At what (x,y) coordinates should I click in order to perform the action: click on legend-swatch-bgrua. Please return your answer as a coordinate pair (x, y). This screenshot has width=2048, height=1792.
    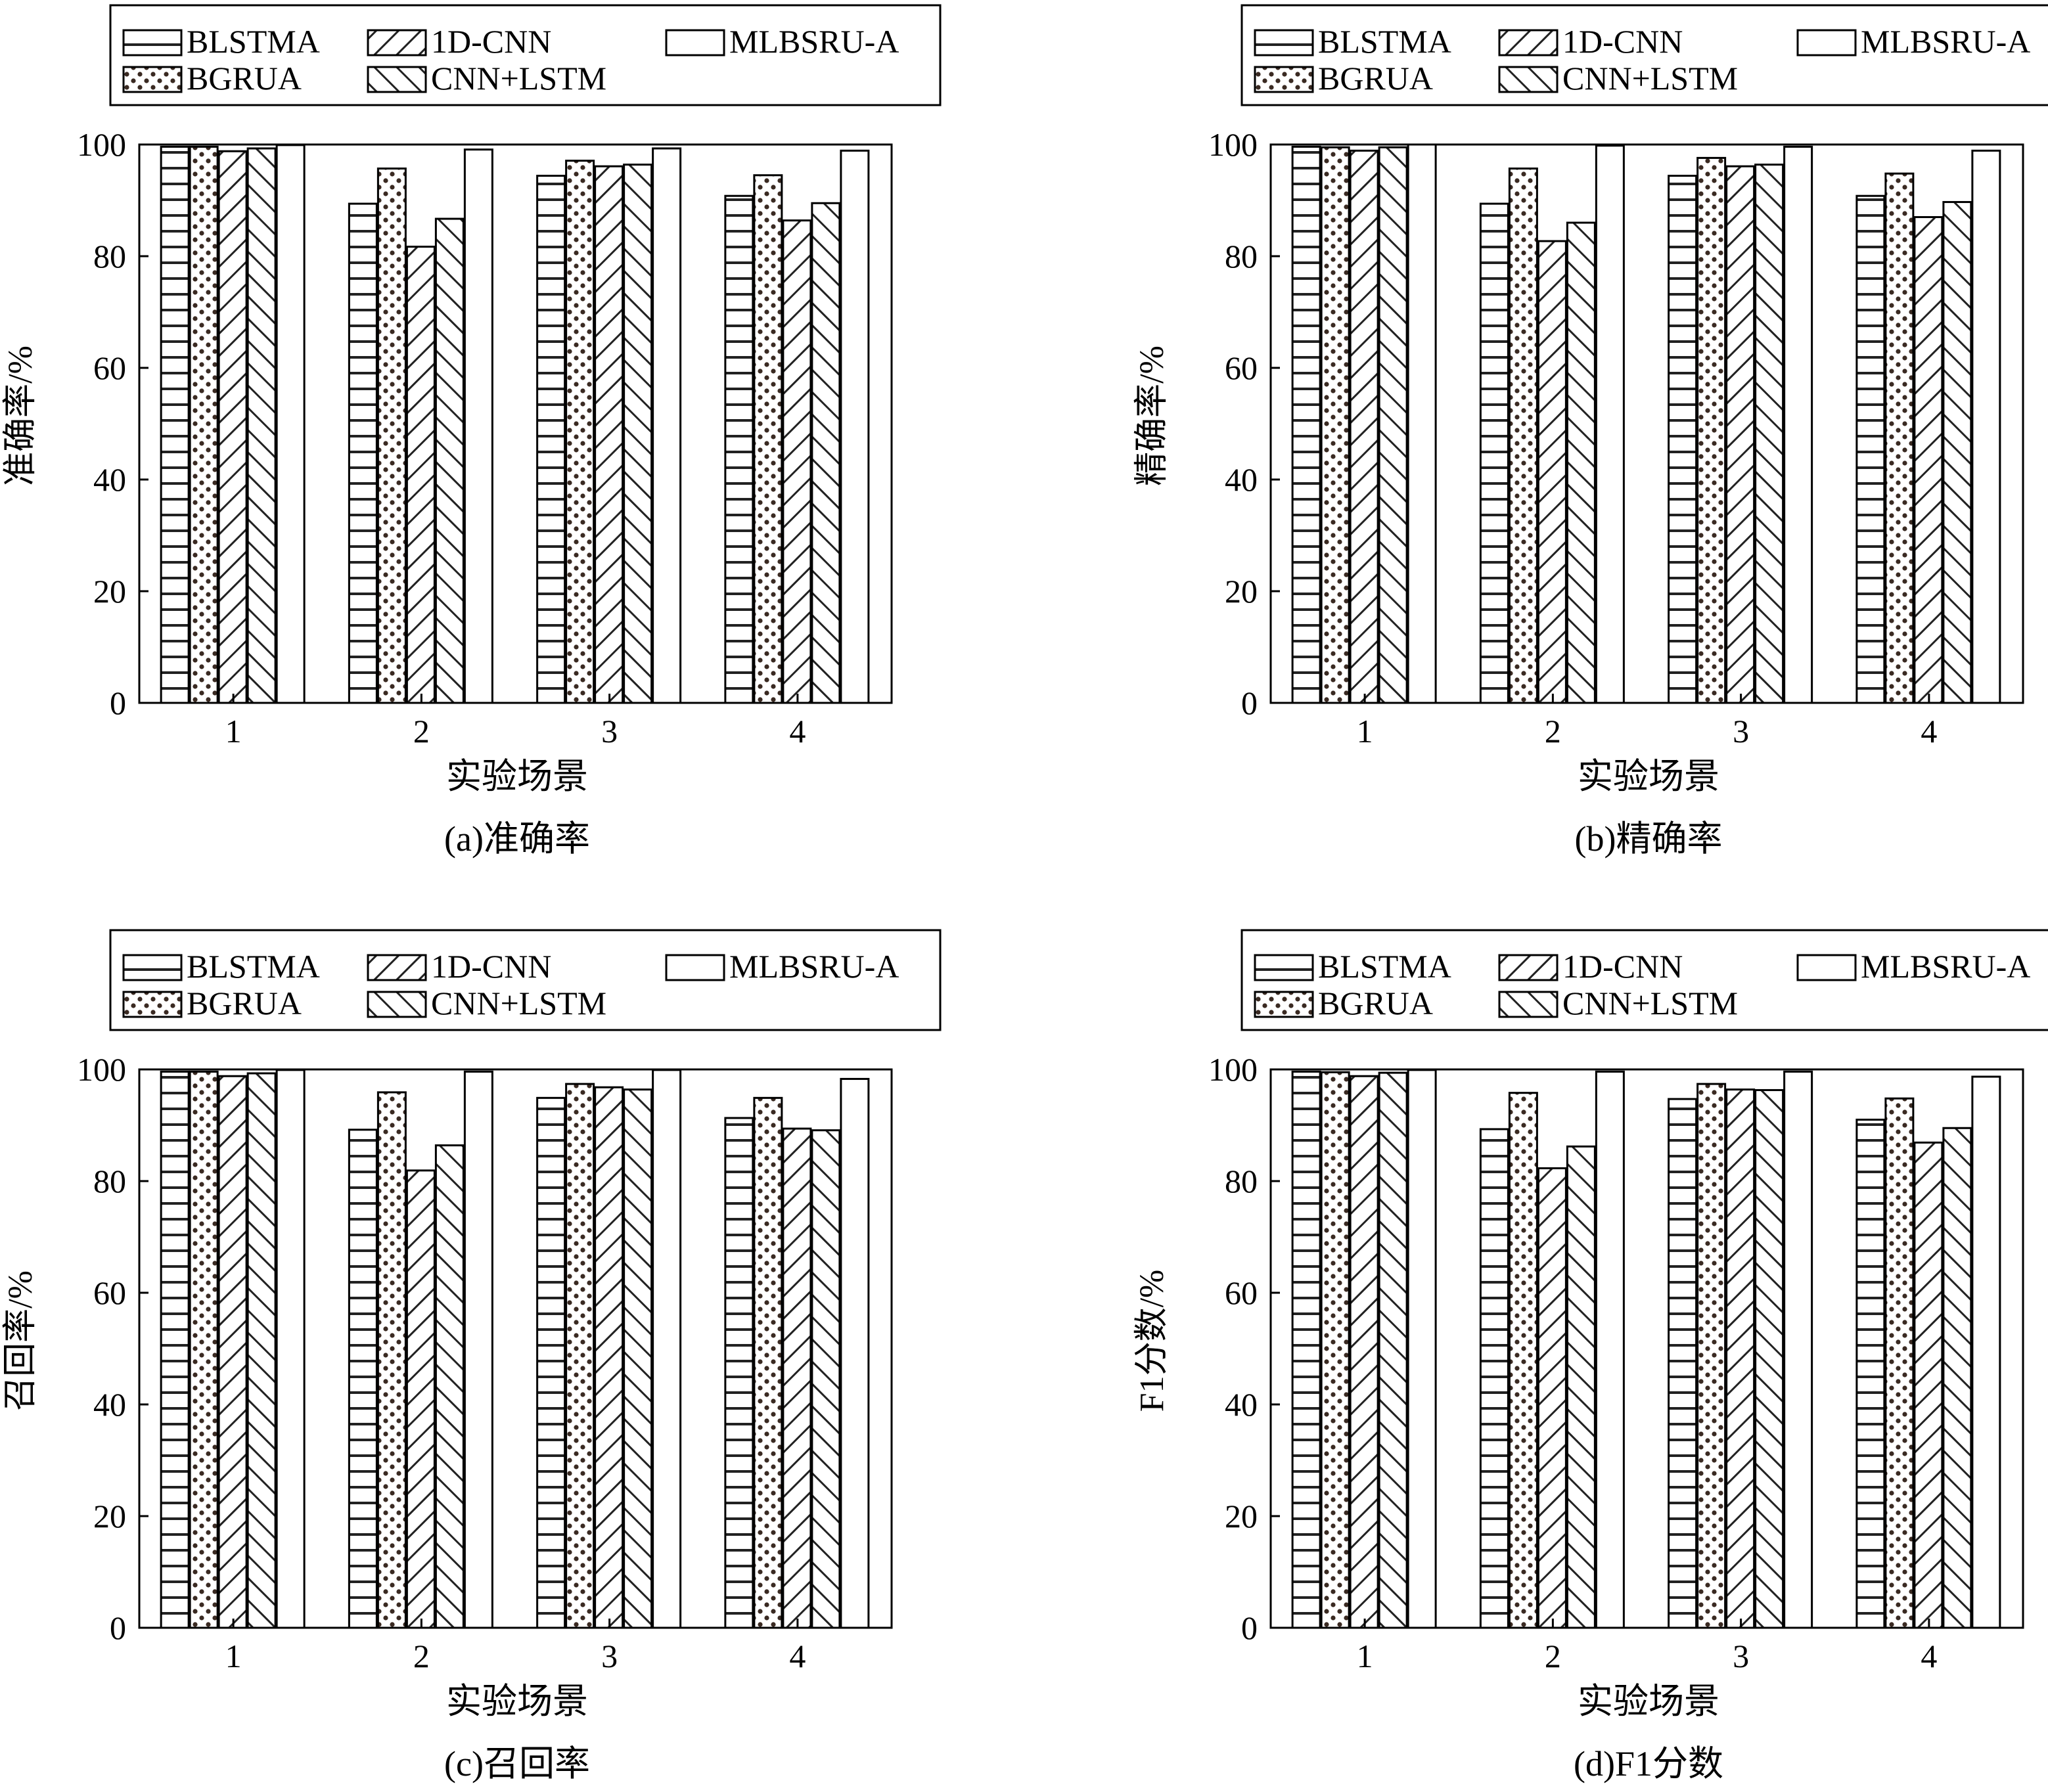
    Looking at the image, I should click on (1284, 1004).